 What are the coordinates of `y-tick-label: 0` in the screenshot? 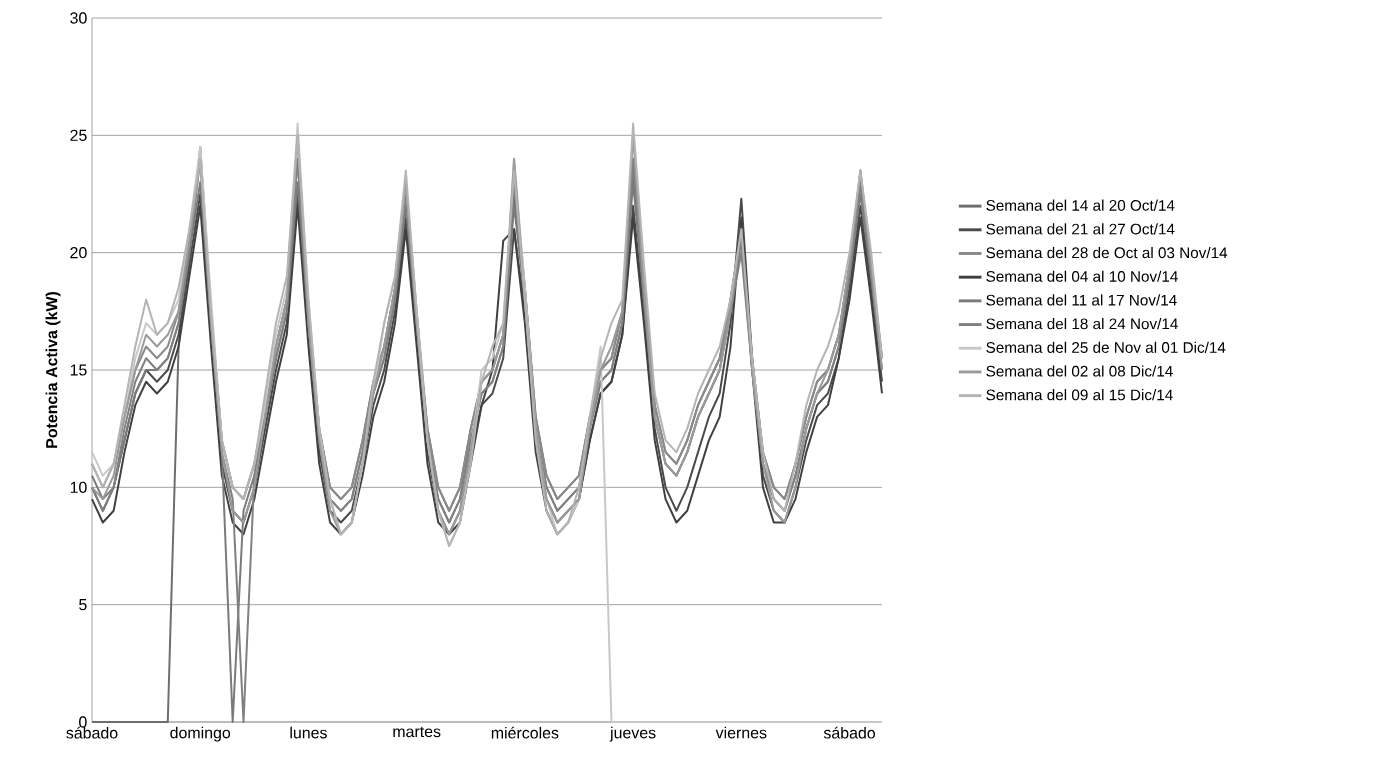 It's located at (83, 722).